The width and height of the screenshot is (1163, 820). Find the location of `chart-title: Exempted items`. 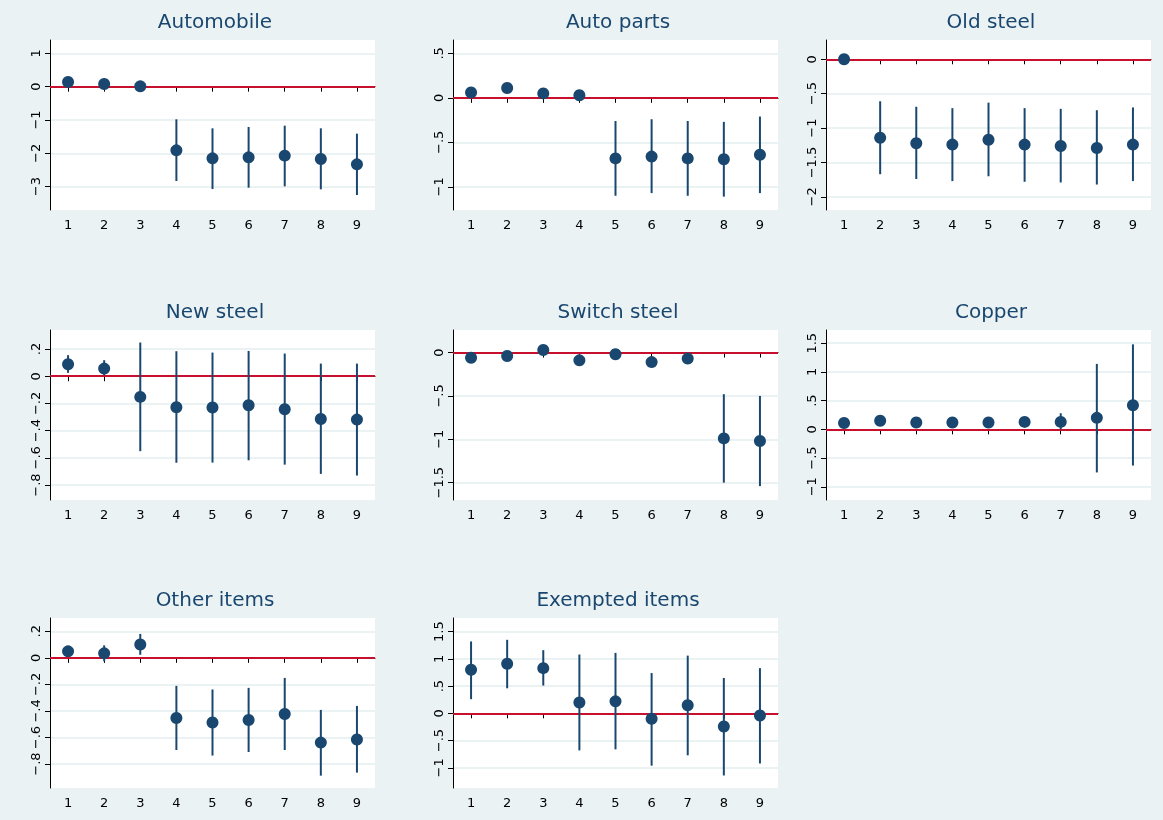

chart-title: Exempted items is located at coordinates (618, 599).